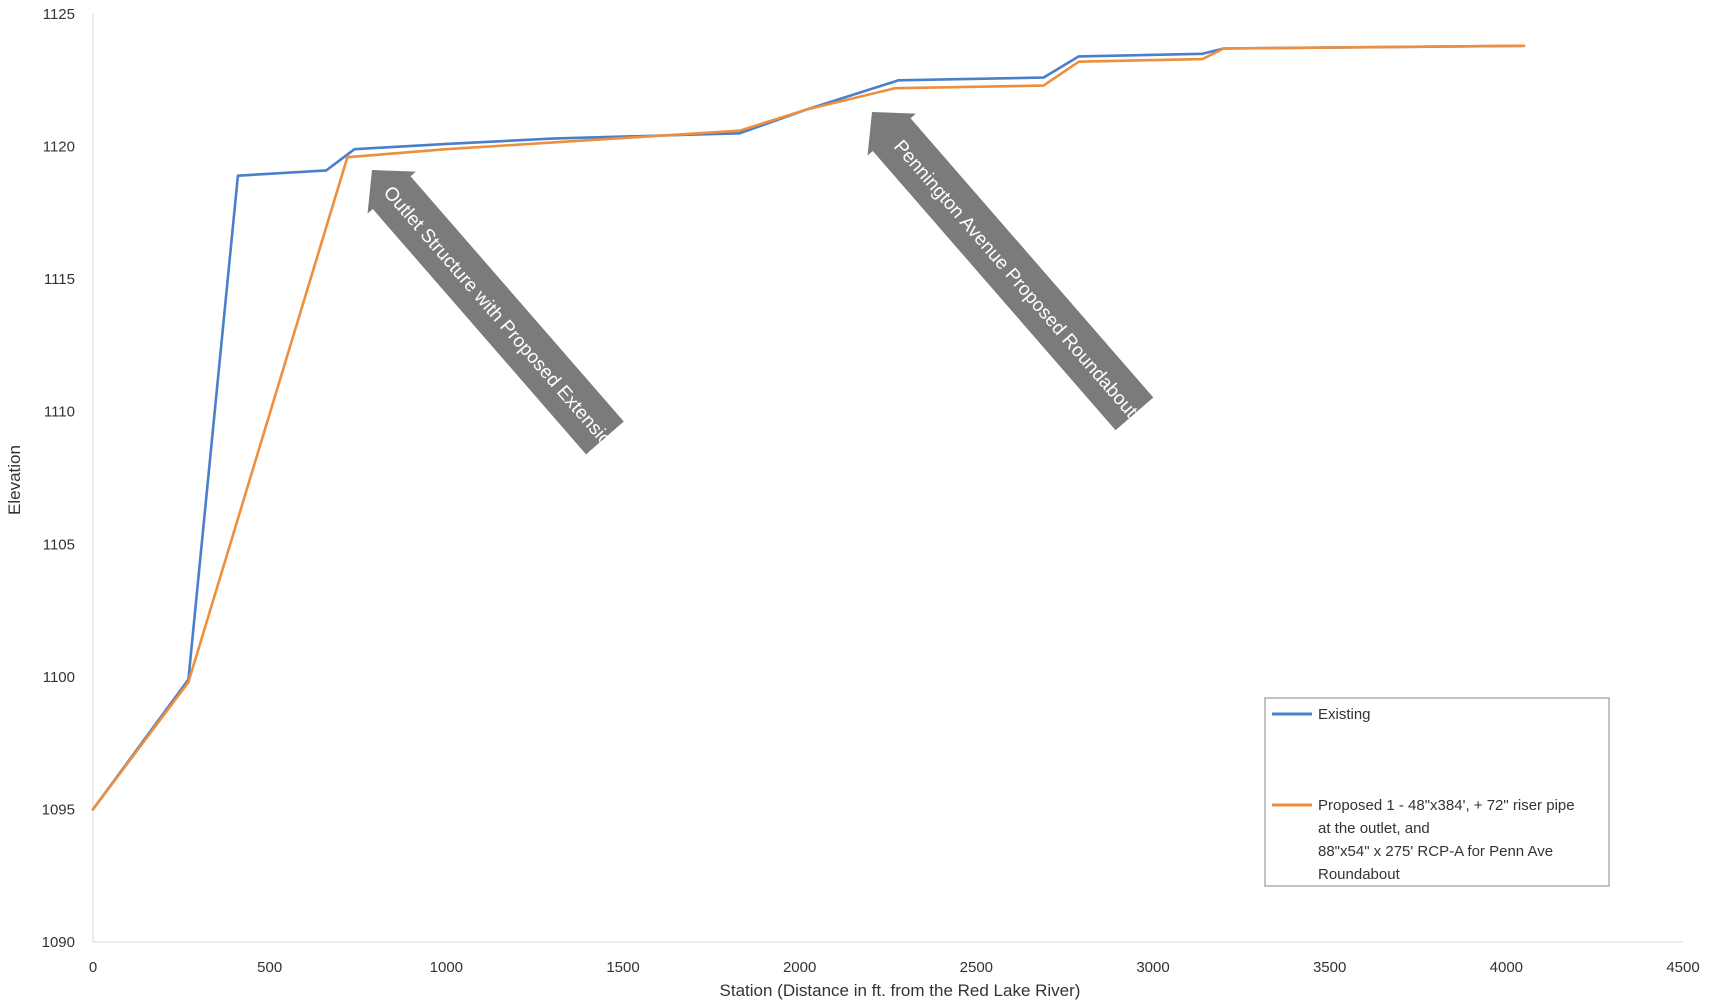 The height and width of the screenshot is (1005, 1721). Describe the element at coordinates (1329, 967) in the screenshot. I see `x-tick-label: 3500` at that location.